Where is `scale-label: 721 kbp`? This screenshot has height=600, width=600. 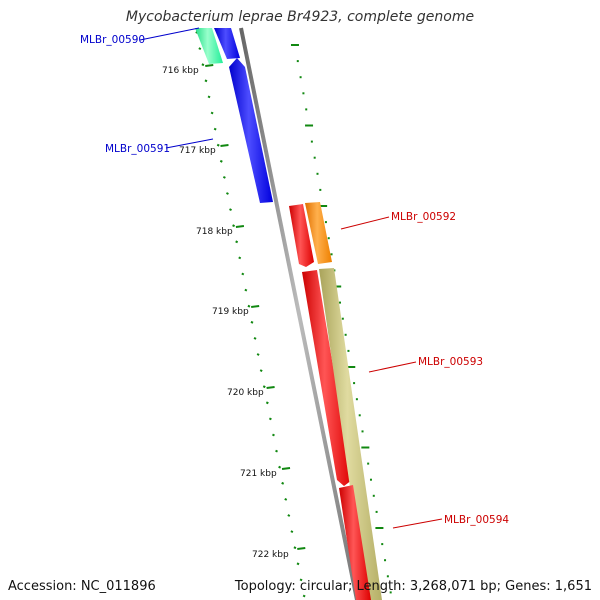
scale-label: 721 kbp is located at coordinates (258, 474).